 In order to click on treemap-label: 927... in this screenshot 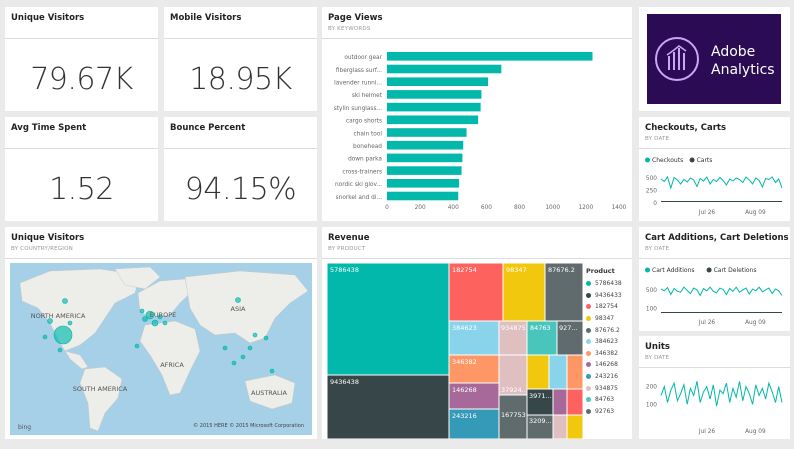, I will do `click(568, 328)`.